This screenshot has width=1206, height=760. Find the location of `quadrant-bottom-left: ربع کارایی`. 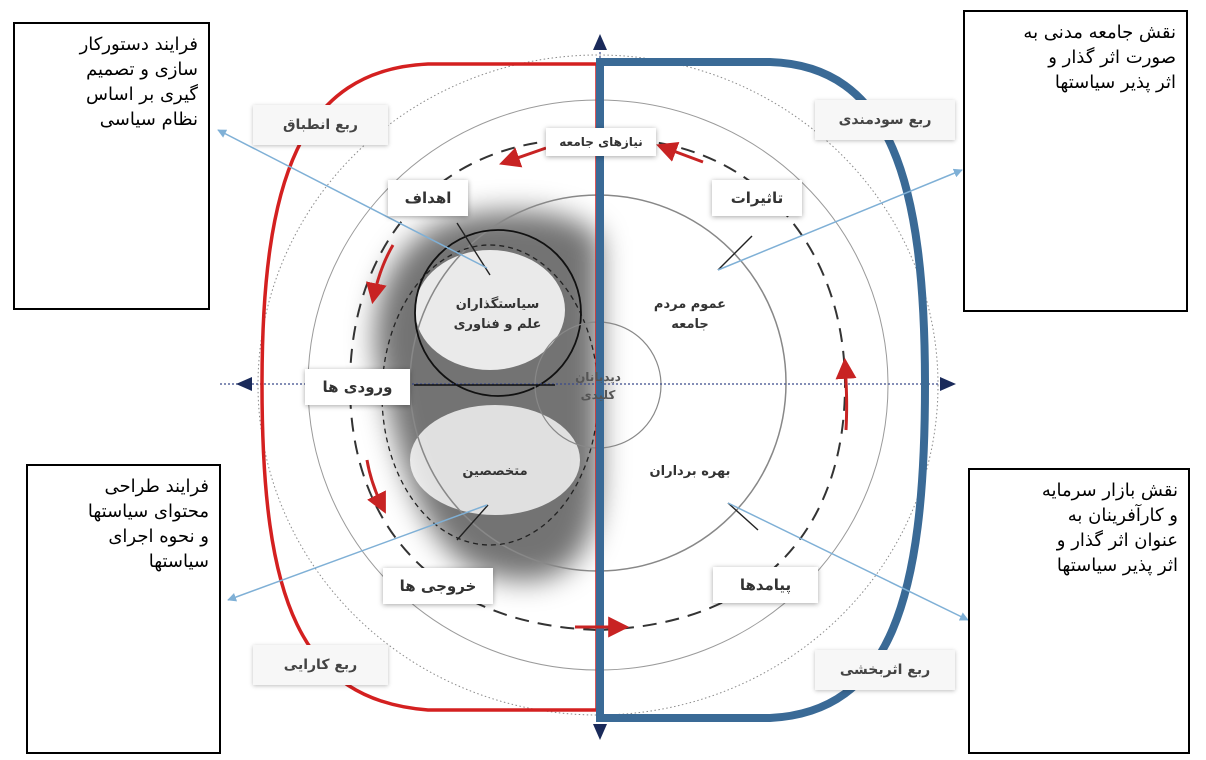

quadrant-bottom-left: ربع کارایی is located at coordinates (320, 665).